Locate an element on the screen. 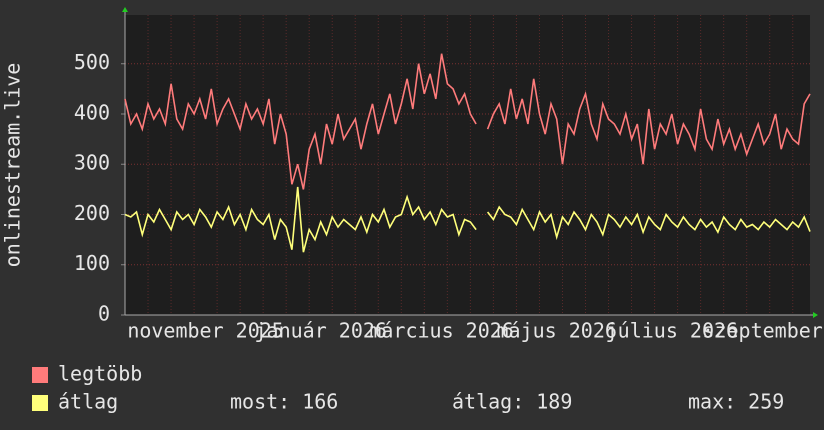 This screenshot has height=430, width=824. y-tick-label: 100 is located at coordinates (92, 263).